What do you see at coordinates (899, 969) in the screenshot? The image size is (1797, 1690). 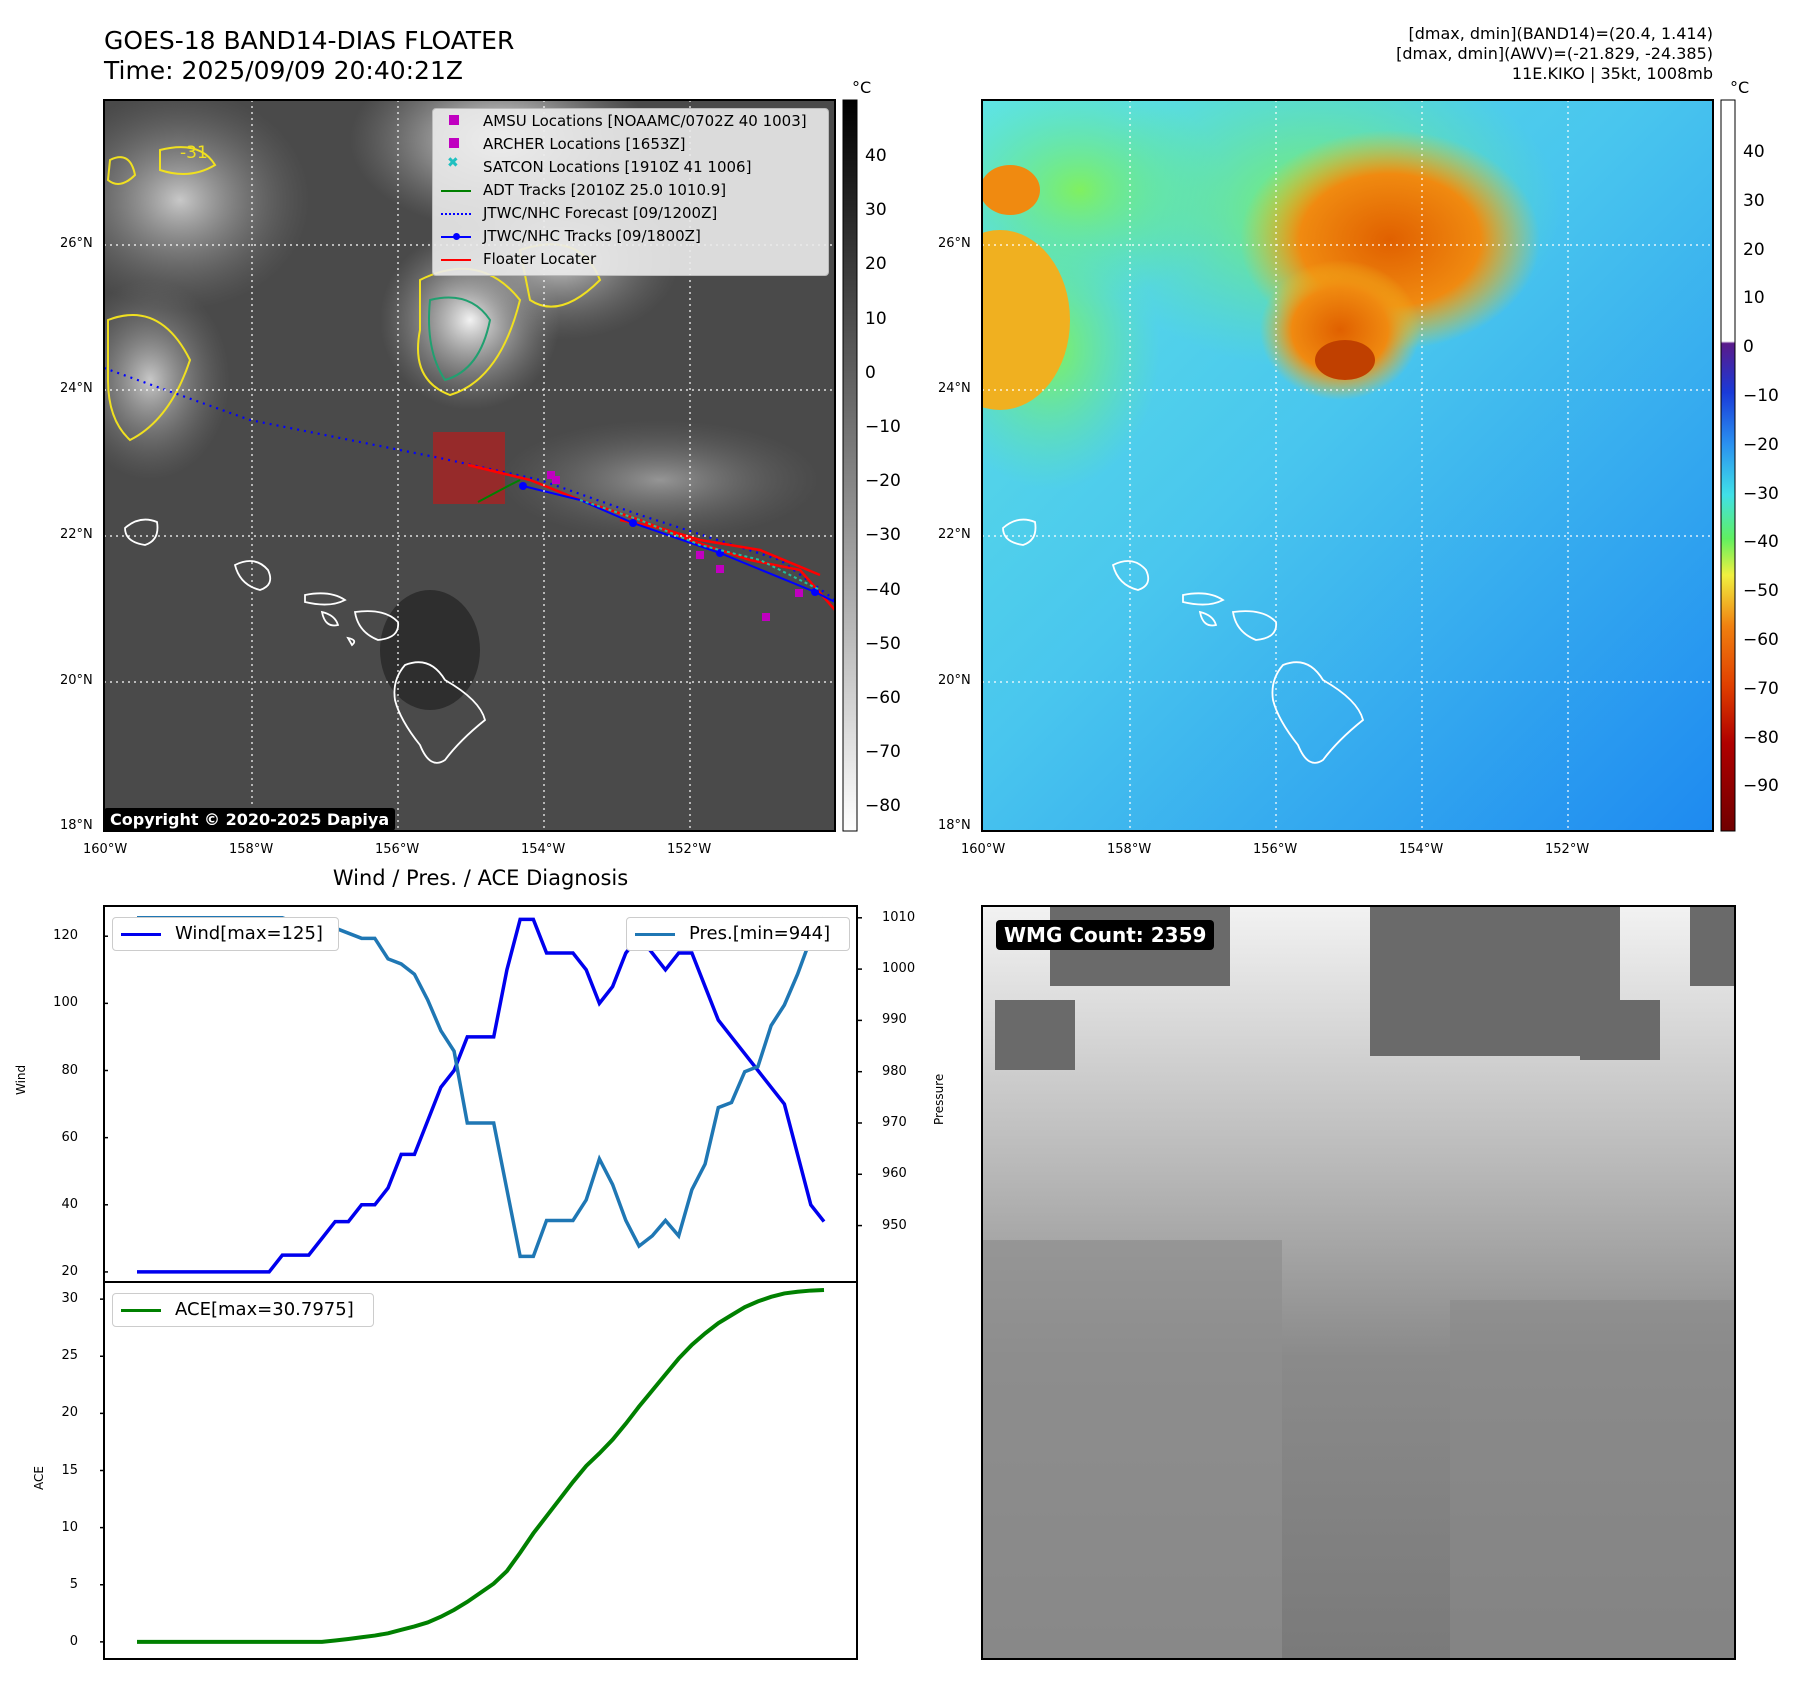 I see `pressure-ytick-5: 1000` at bounding box center [899, 969].